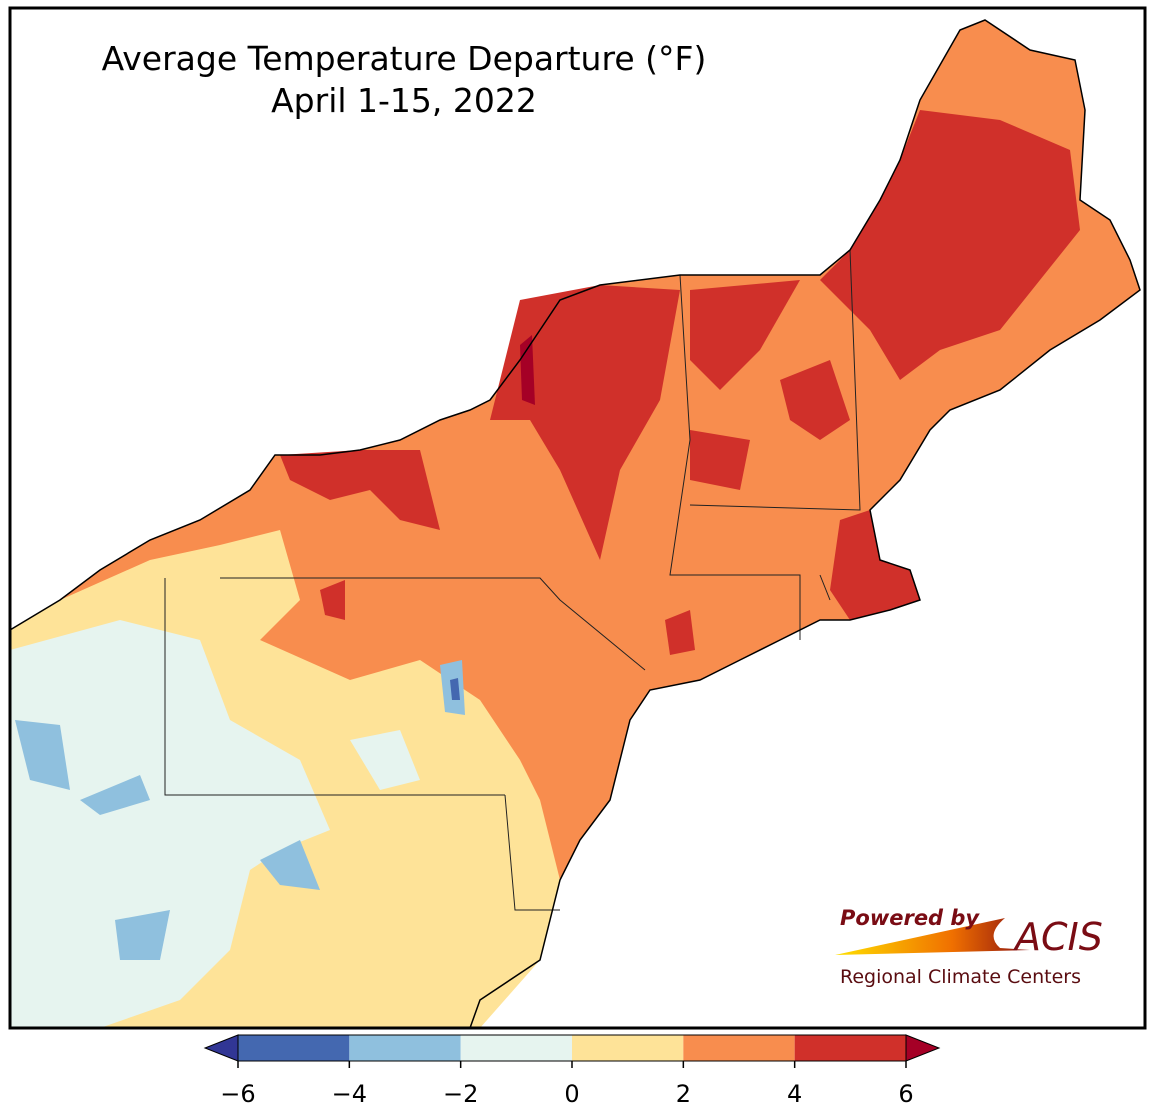 The height and width of the screenshot is (1112, 1153). I want to click on map-title: Average Temperature Departure (°F), so click(404, 58).